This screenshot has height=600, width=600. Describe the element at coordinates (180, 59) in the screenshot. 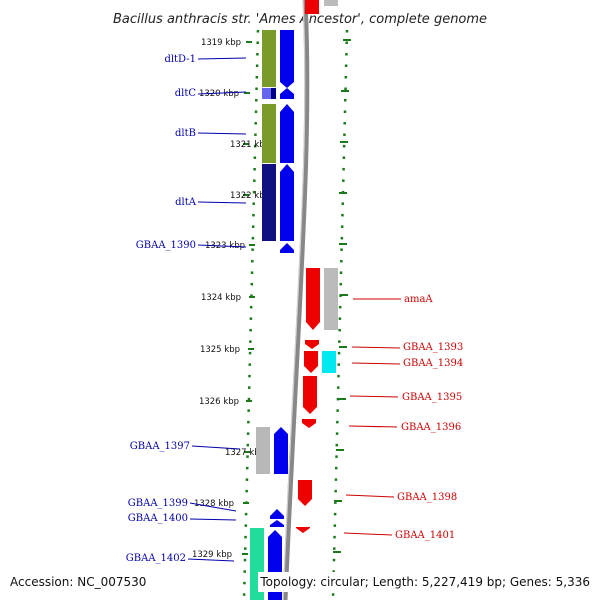

I see `gene-label-dltD-1: dltD-1` at that location.